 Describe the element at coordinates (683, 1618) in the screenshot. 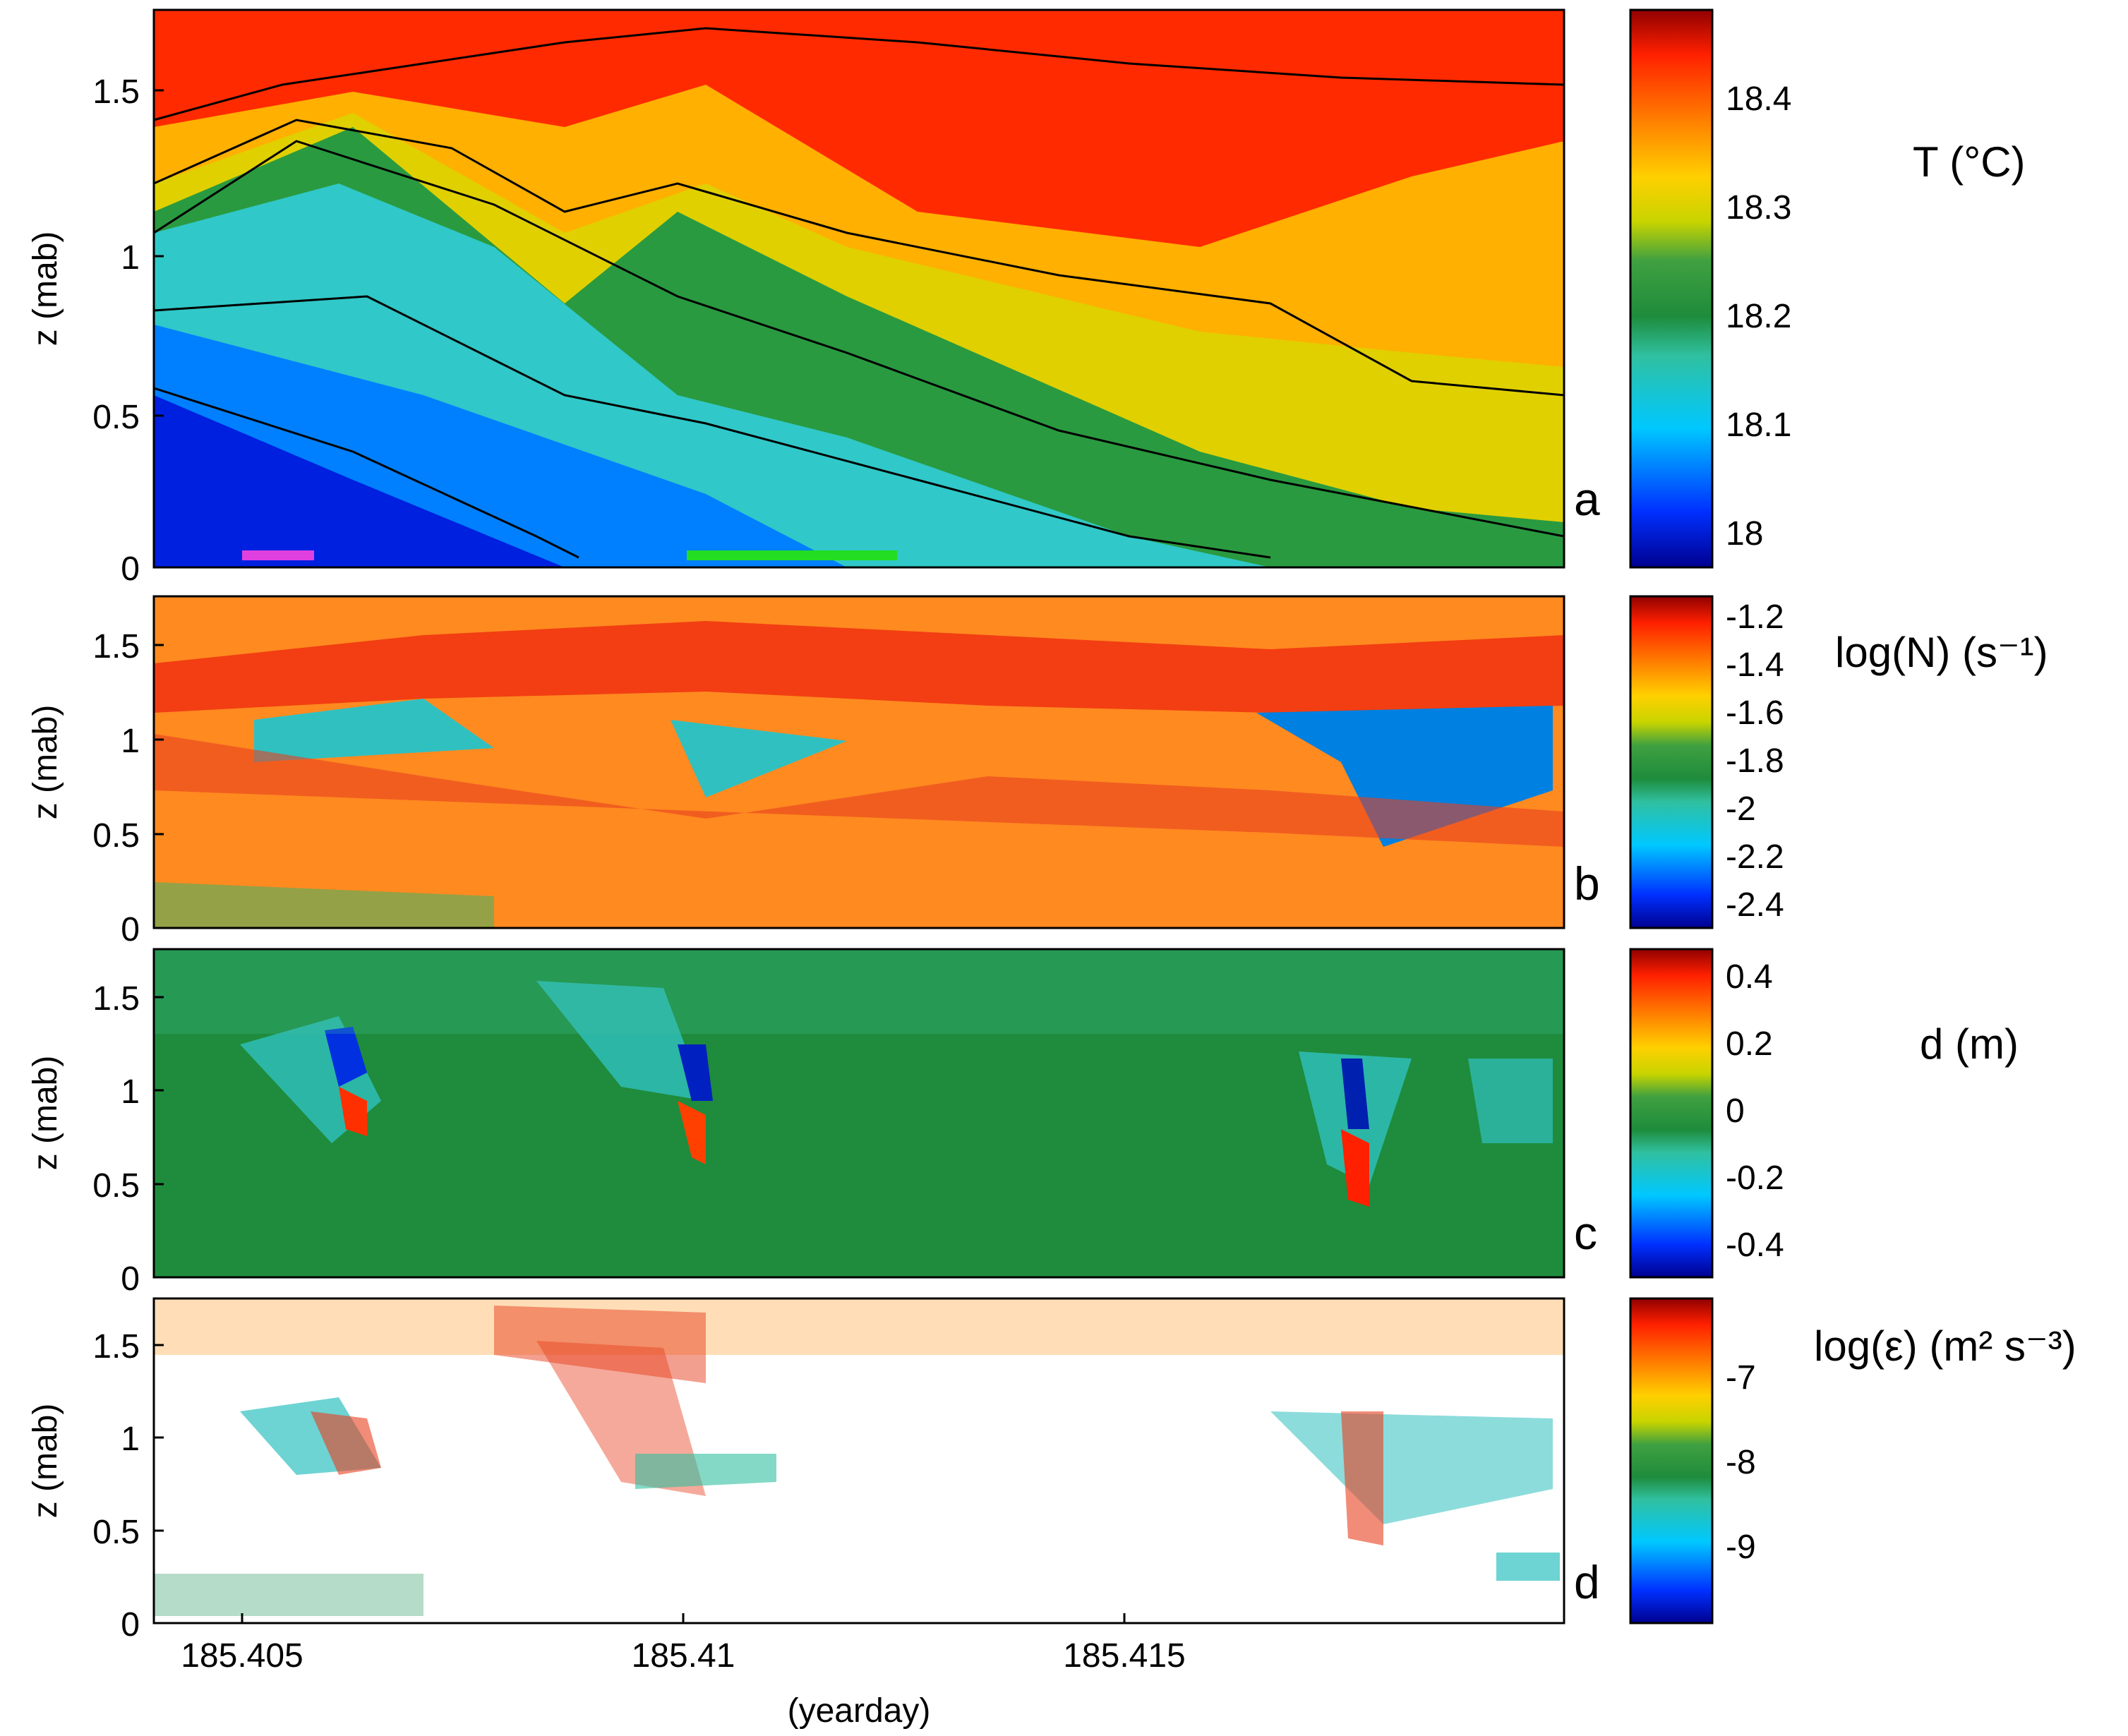

I see `x-ticks` at that location.